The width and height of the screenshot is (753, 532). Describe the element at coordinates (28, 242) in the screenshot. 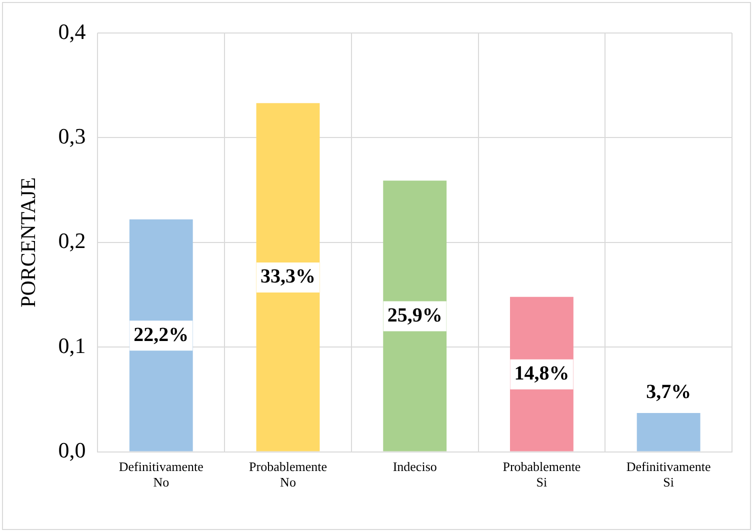

I see `y-axis-title: PORCENTAJE` at that location.